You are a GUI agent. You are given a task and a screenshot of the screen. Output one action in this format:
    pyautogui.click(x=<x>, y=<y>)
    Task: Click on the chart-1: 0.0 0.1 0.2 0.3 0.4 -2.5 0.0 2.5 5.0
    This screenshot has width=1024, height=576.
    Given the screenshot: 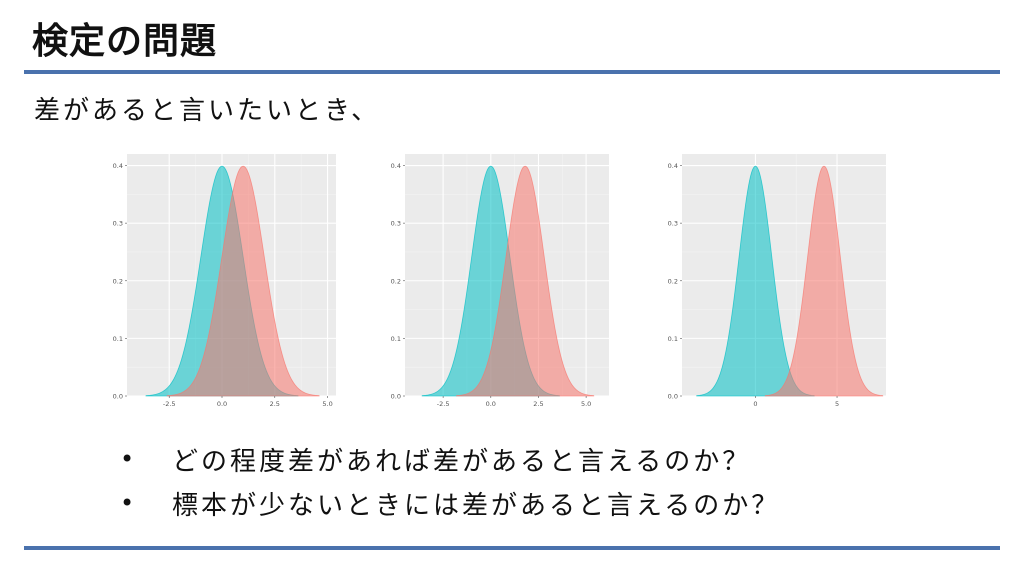 What is the action you would take?
    pyautogui.click(x=222, y=281)
    